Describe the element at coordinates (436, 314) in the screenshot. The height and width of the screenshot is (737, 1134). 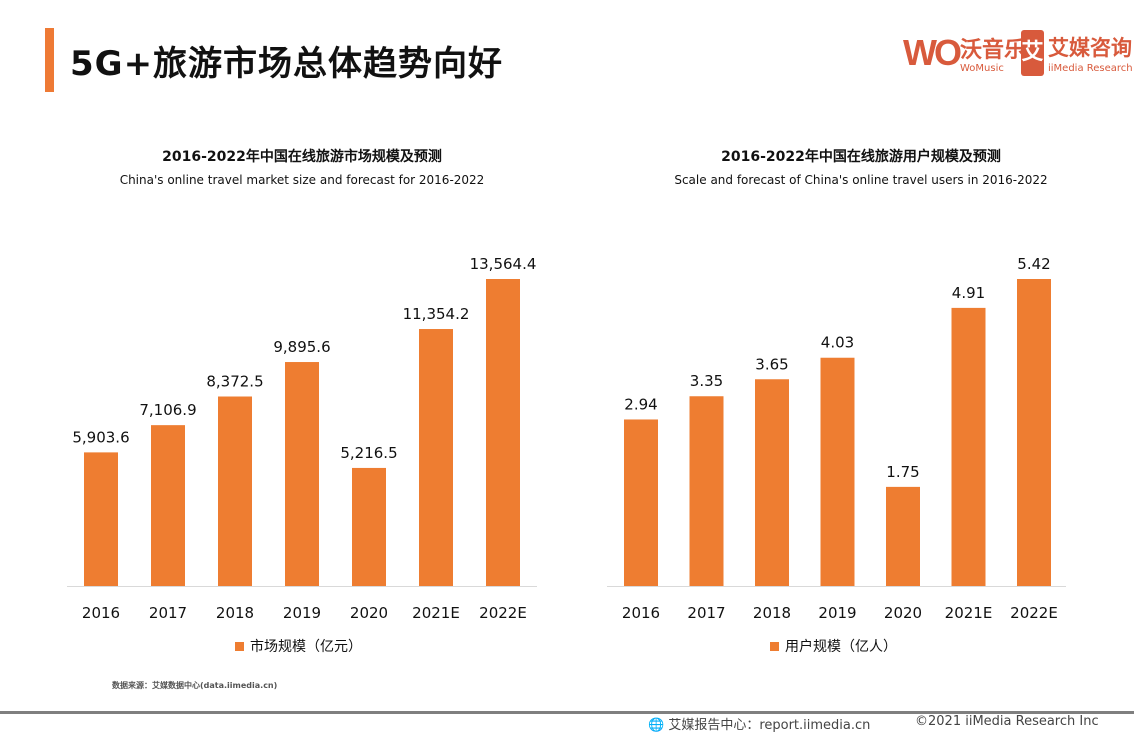
I see `chart1-data-label-2021E: 11,354.2` at that location.